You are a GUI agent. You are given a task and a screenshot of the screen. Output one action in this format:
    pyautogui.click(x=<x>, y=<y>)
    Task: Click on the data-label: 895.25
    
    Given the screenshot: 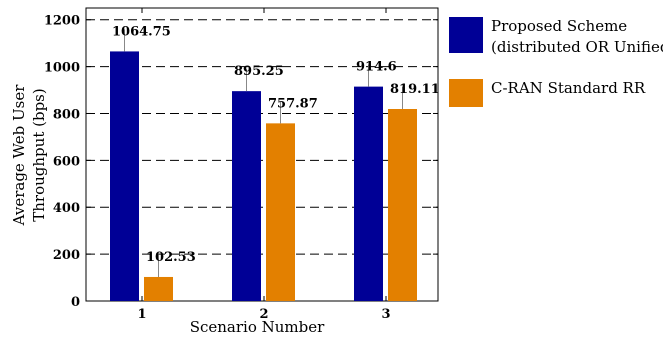 What is the action you would take?
    pyautogui.click(x=259, y=71)
    